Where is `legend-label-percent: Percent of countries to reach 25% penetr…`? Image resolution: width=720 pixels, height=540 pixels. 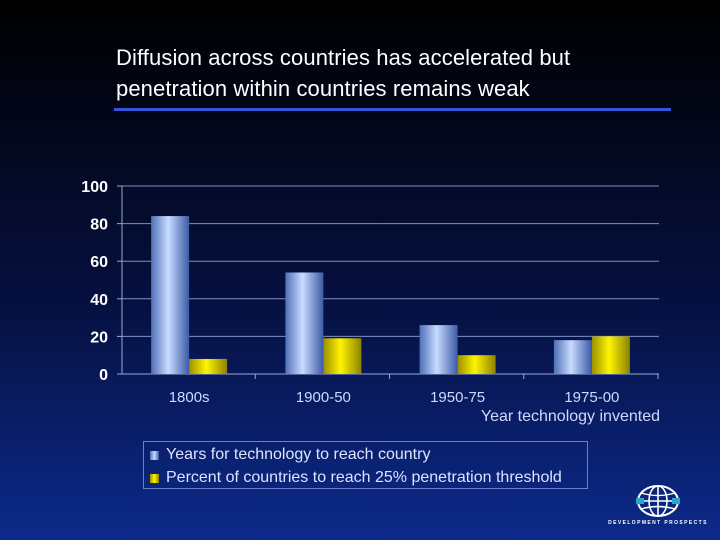
legend-label-percent: Percent of countries to reach 25% penetr… is located at coordinates (364, 477).